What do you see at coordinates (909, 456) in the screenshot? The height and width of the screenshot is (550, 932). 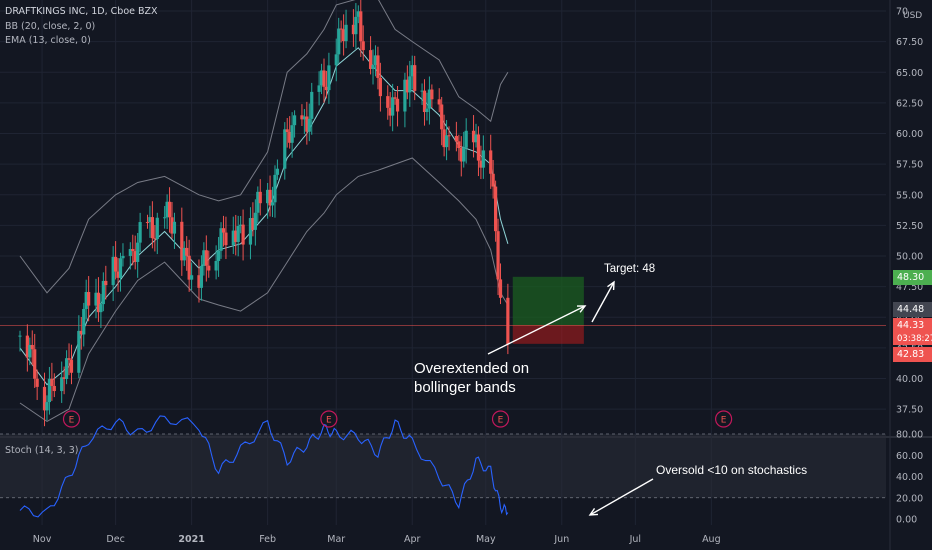 I see `stoch-tick-label: 60.00` at bounding box center [909, 456].